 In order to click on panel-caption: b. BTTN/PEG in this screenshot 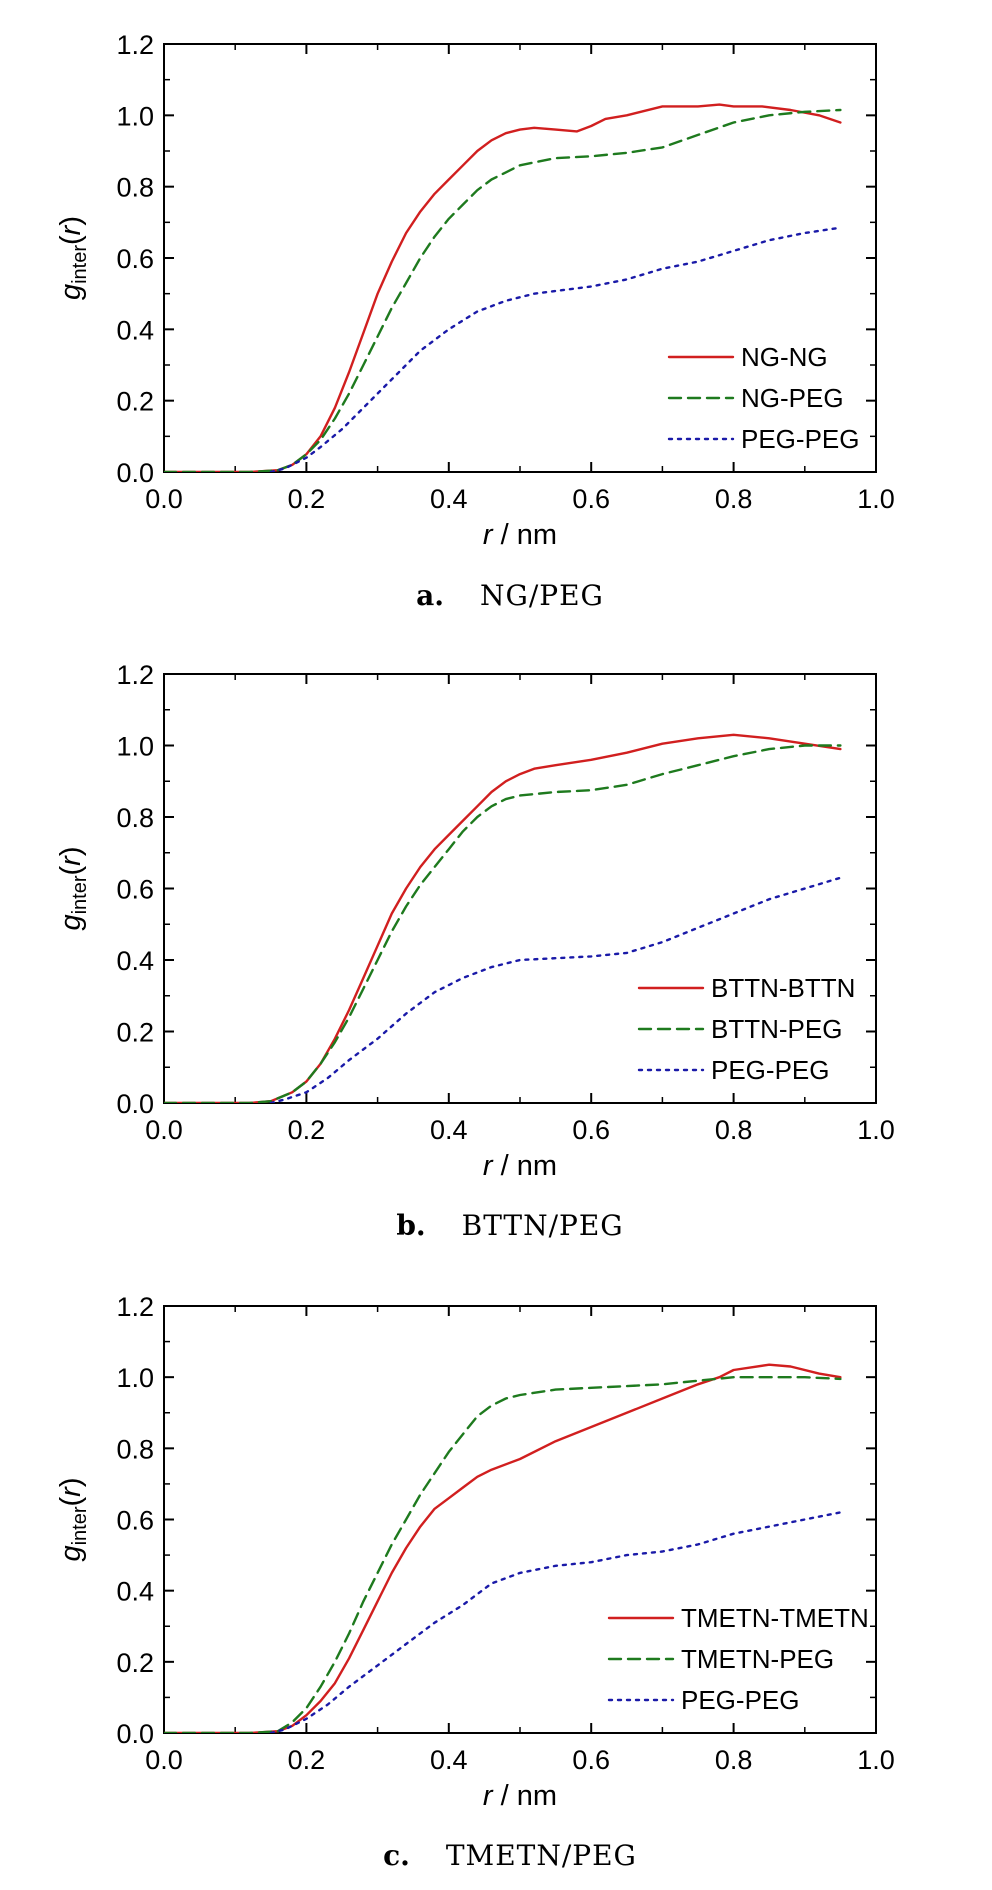, I will do `click(509, 1225)`.